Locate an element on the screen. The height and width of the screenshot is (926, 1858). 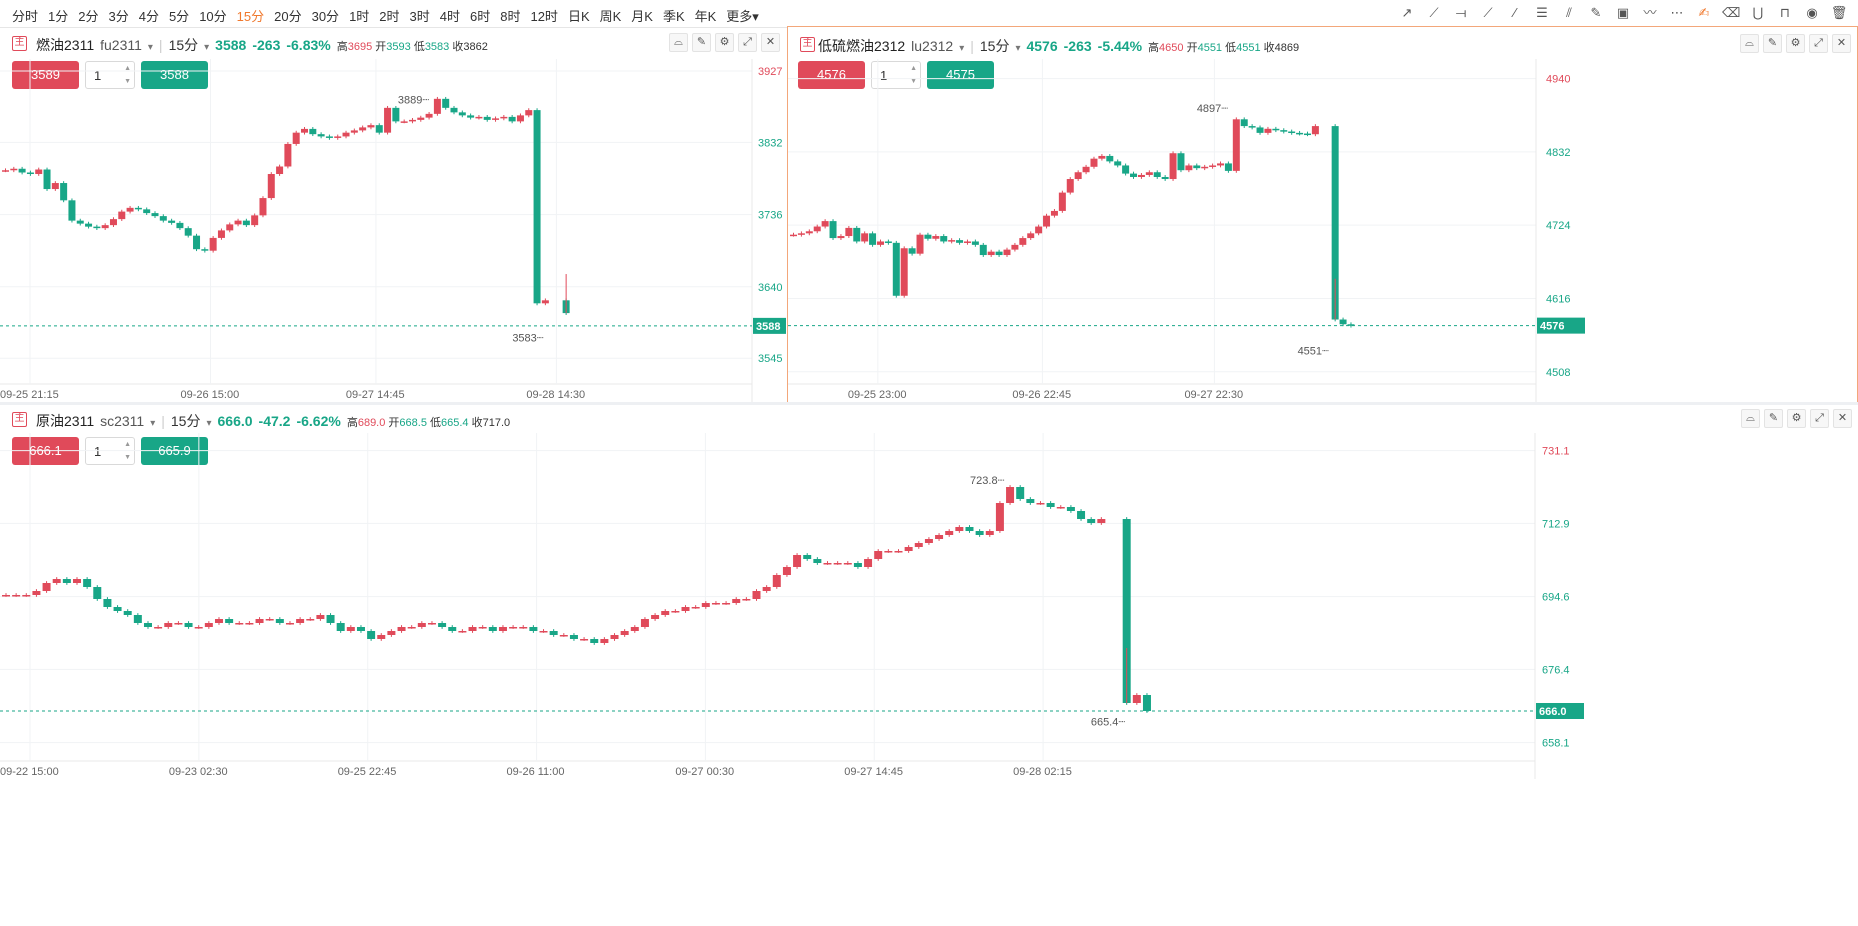
period-11: 2时 is located at coordinates (389, 16).